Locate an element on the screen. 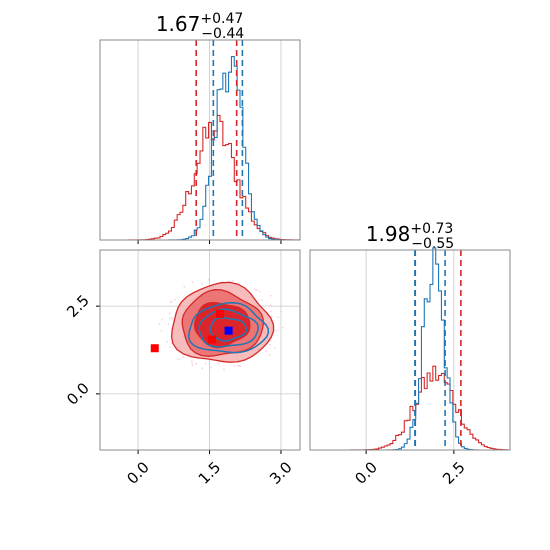  panel-joint-contours-b is located at coordinates (222, 322).